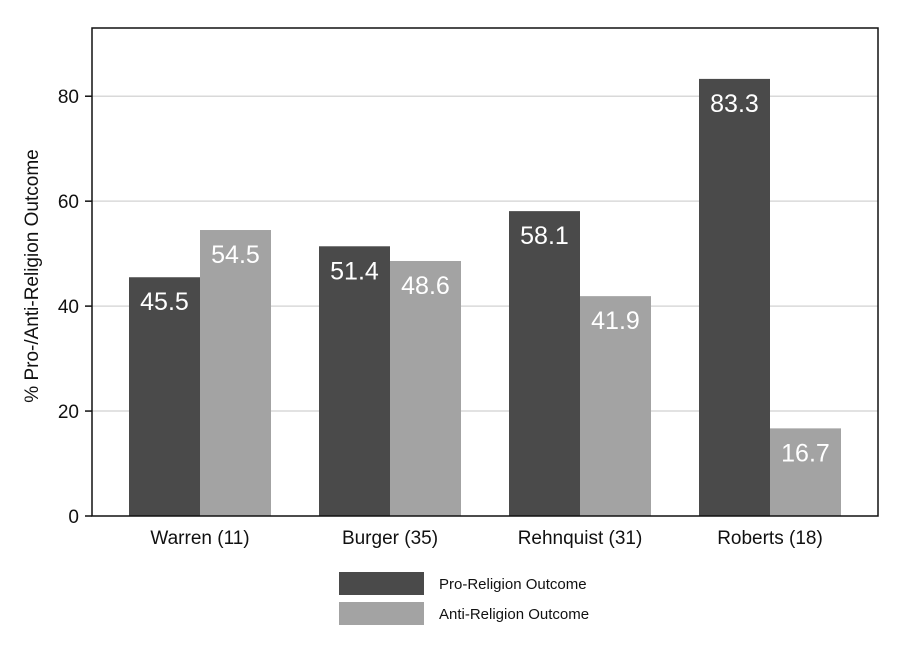 This screenshot has width=908, height=648. I want to click on bar-value-label: 54.5, so click(235, 255).